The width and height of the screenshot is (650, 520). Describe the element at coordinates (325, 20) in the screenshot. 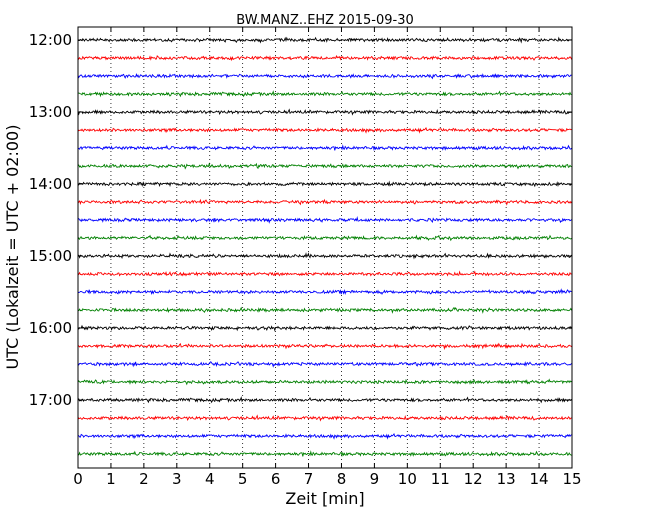

I see `chart-title: BW.MANZ..EHZ 2015-09-30` at that location.